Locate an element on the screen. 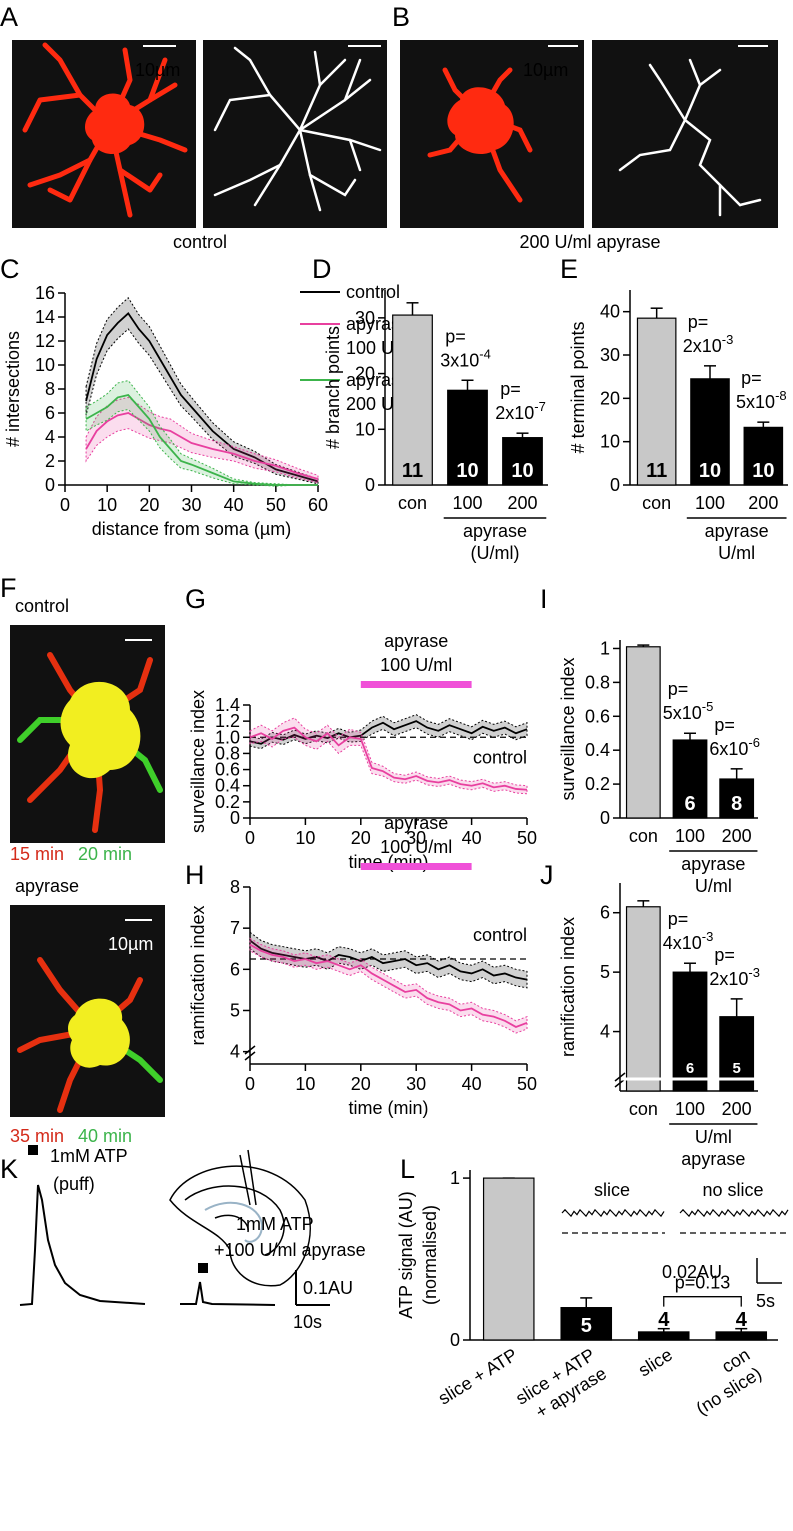 The width and height of the screenshot is (793, 1531). series-label-line: control is located at coordinates (500, 935).